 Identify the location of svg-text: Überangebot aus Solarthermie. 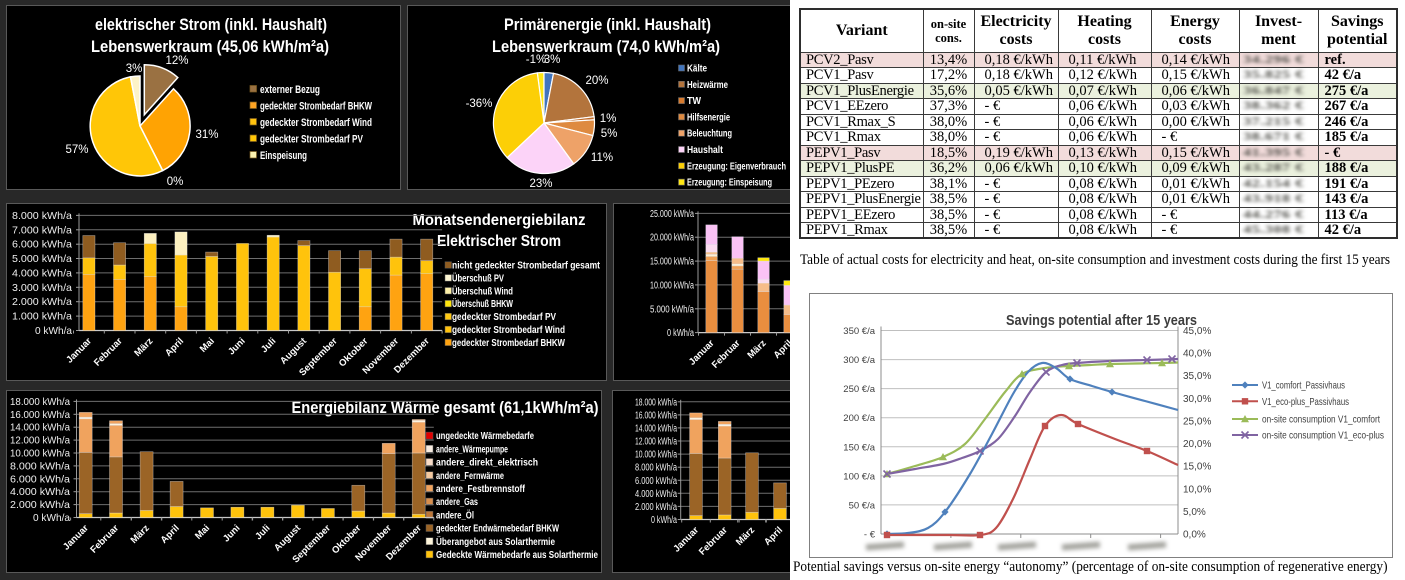
(495, 541).